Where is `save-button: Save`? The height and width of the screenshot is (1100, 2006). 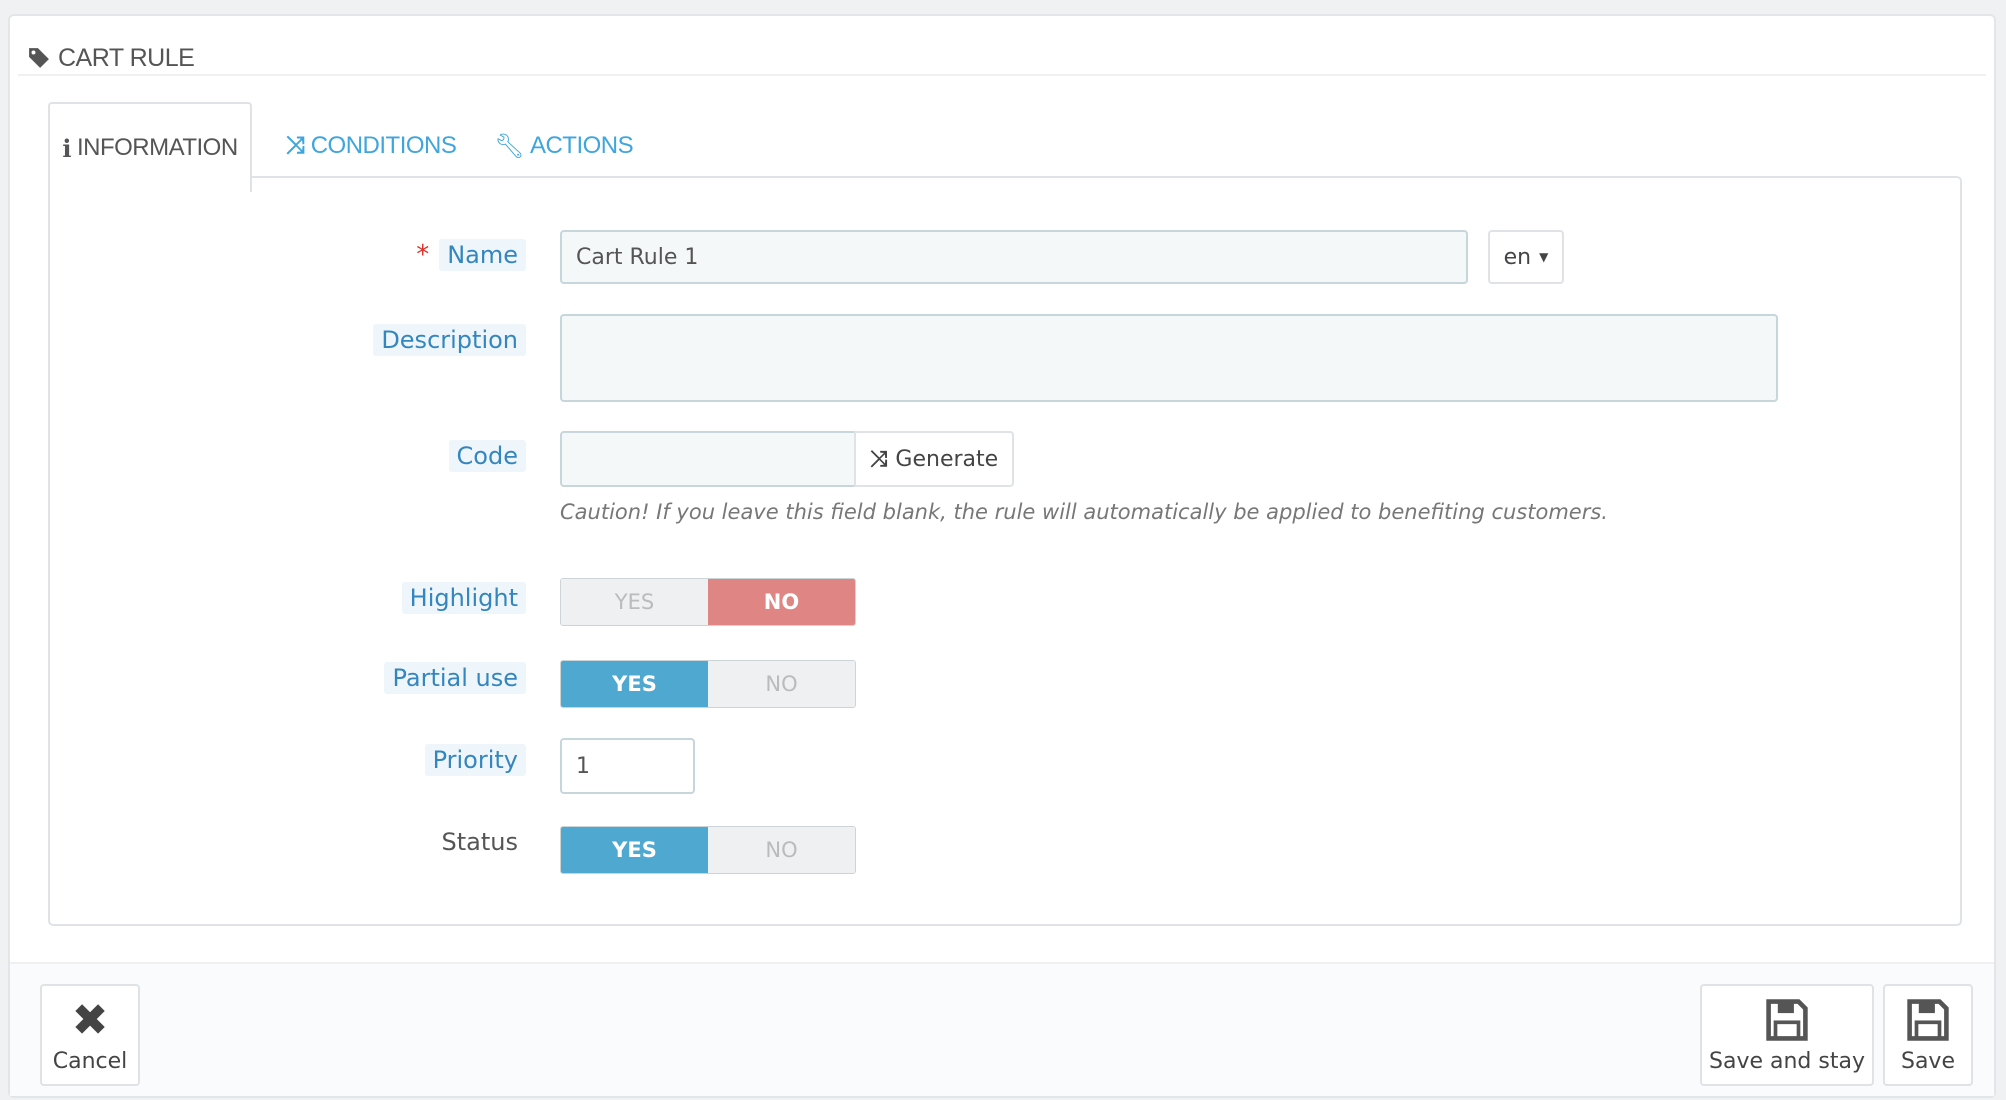 save-button: Save is located at coordinates (1928, 1035).